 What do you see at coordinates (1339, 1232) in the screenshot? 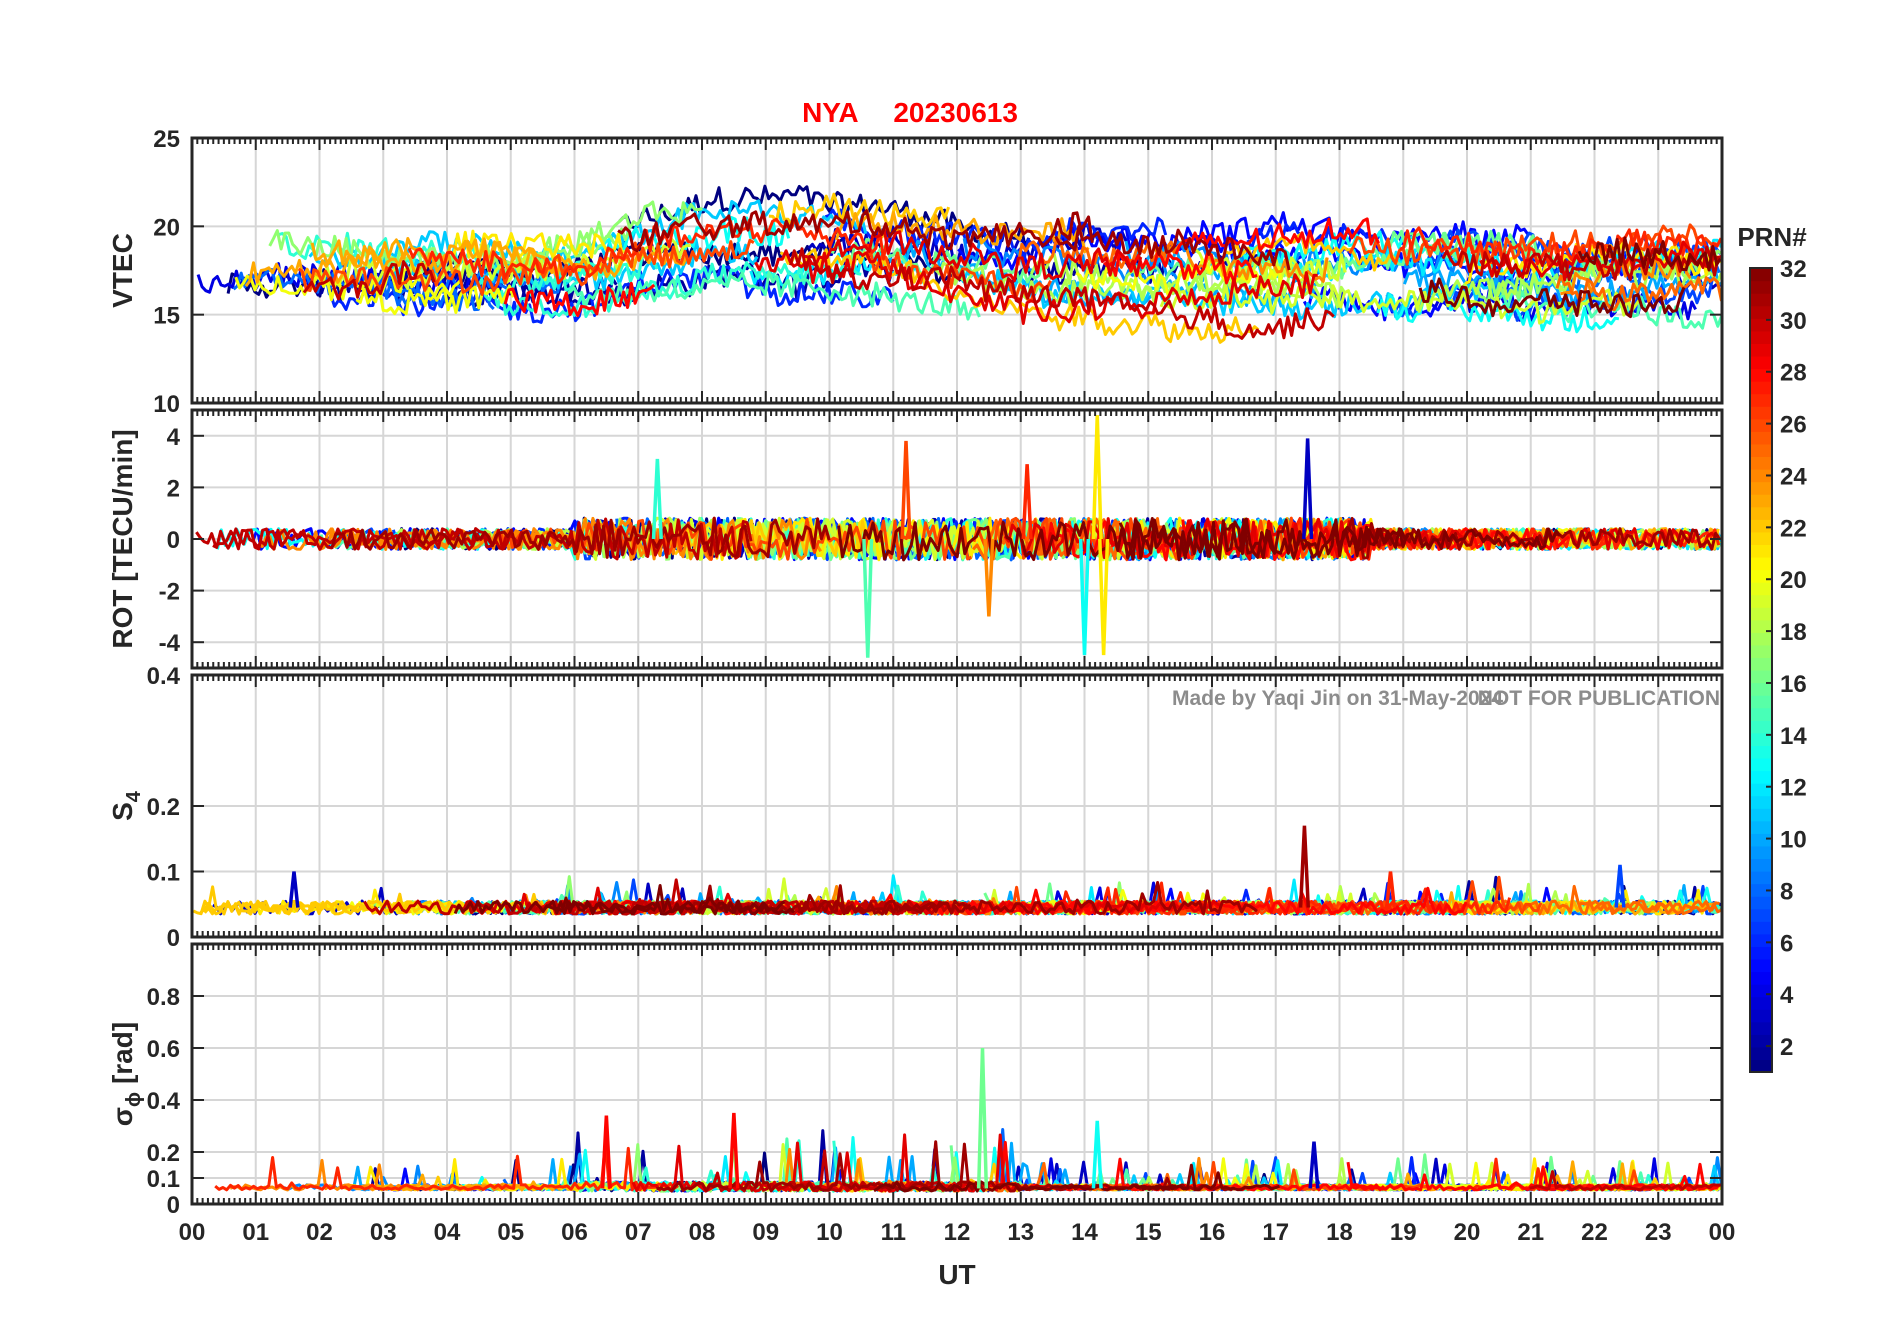
I see `x-tick-label: 18` at bounding box center [1339, 1232].